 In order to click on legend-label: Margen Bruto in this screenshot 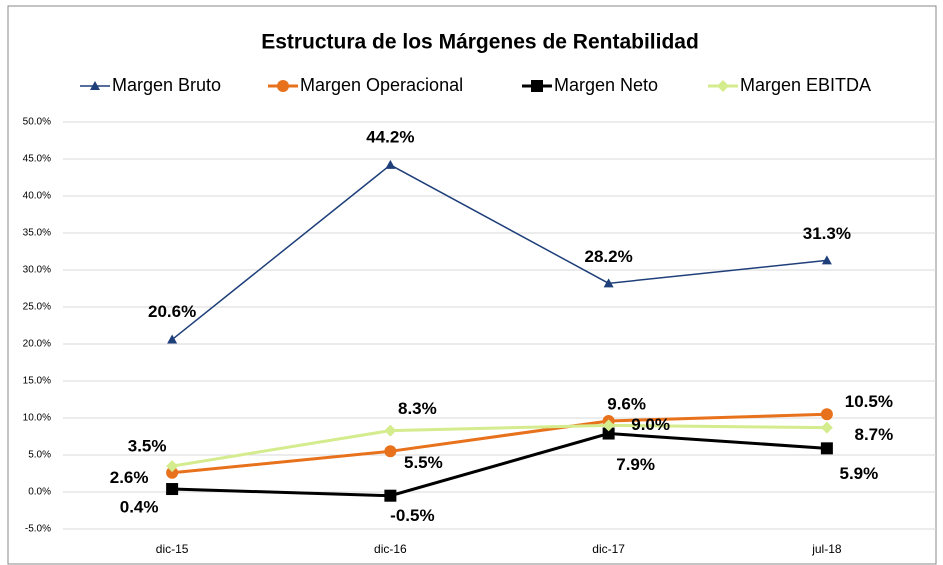, I will do `click(166, 85)`.